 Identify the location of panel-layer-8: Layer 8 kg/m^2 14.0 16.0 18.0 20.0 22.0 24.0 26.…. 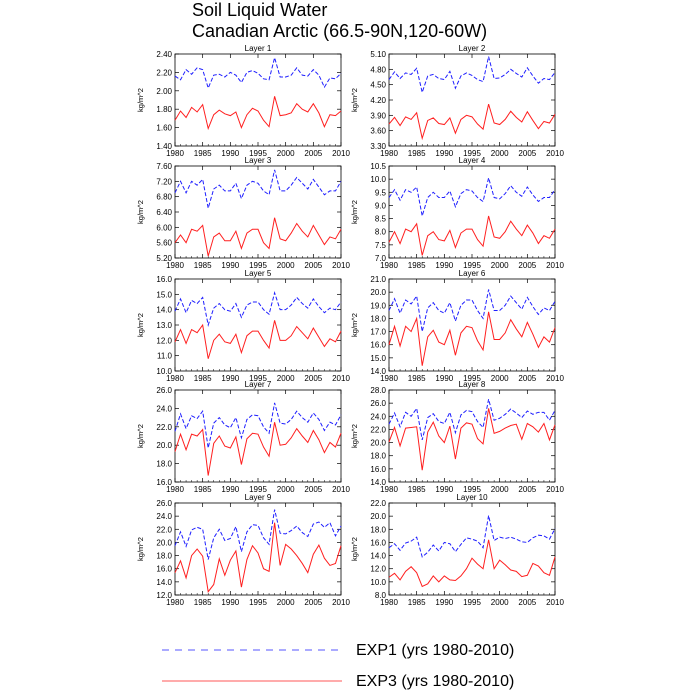
(457, 437).